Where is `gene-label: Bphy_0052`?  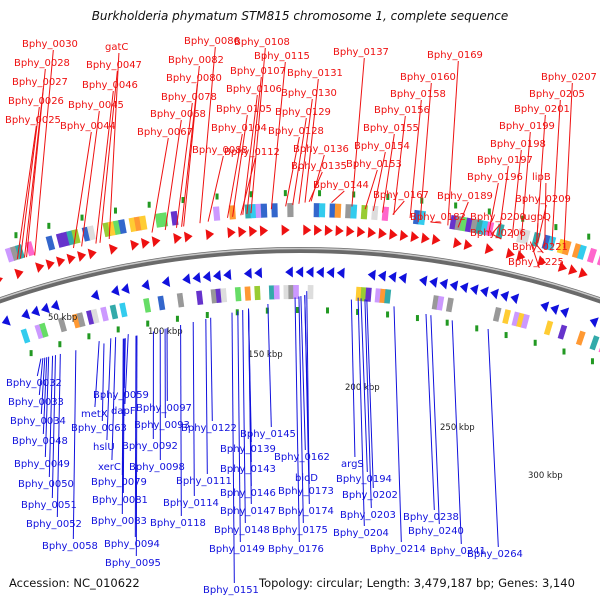 gene-label: Bphy_0052 is located at coordinates (54, 524).